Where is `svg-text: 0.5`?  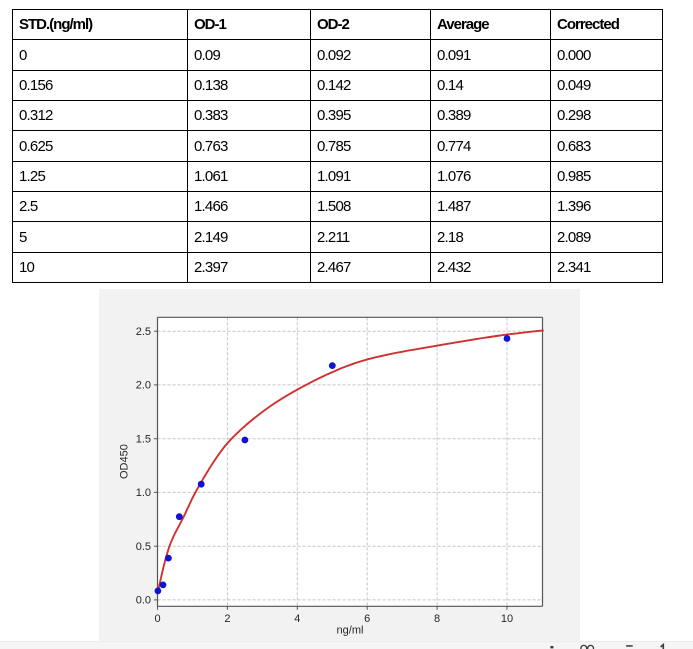
svg-text: 0.5 is located at coordinates (143, 547).